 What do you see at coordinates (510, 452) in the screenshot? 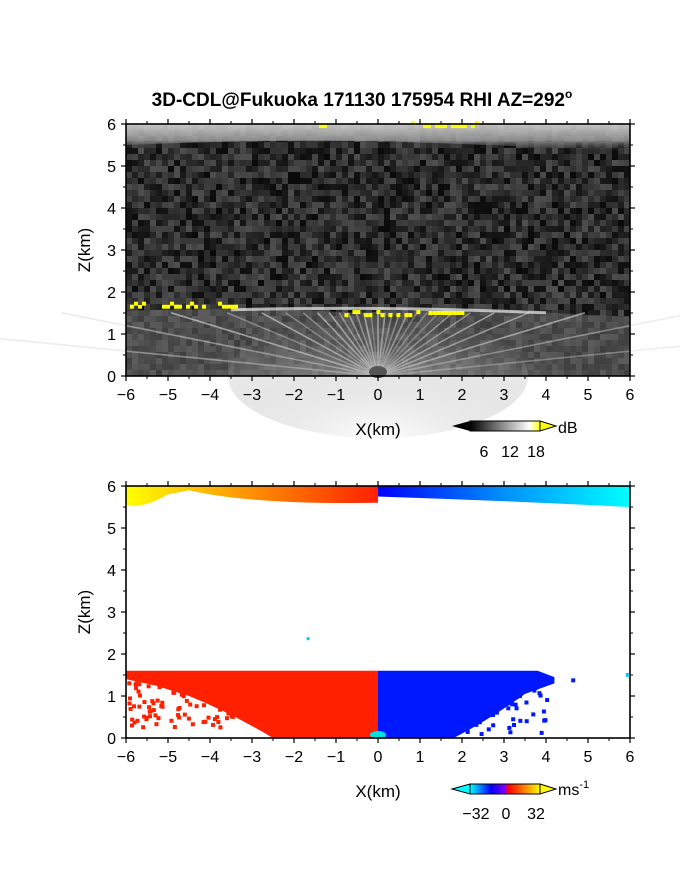
I see `colorbar-tick-label: 12` at bounding box center [510, 452].